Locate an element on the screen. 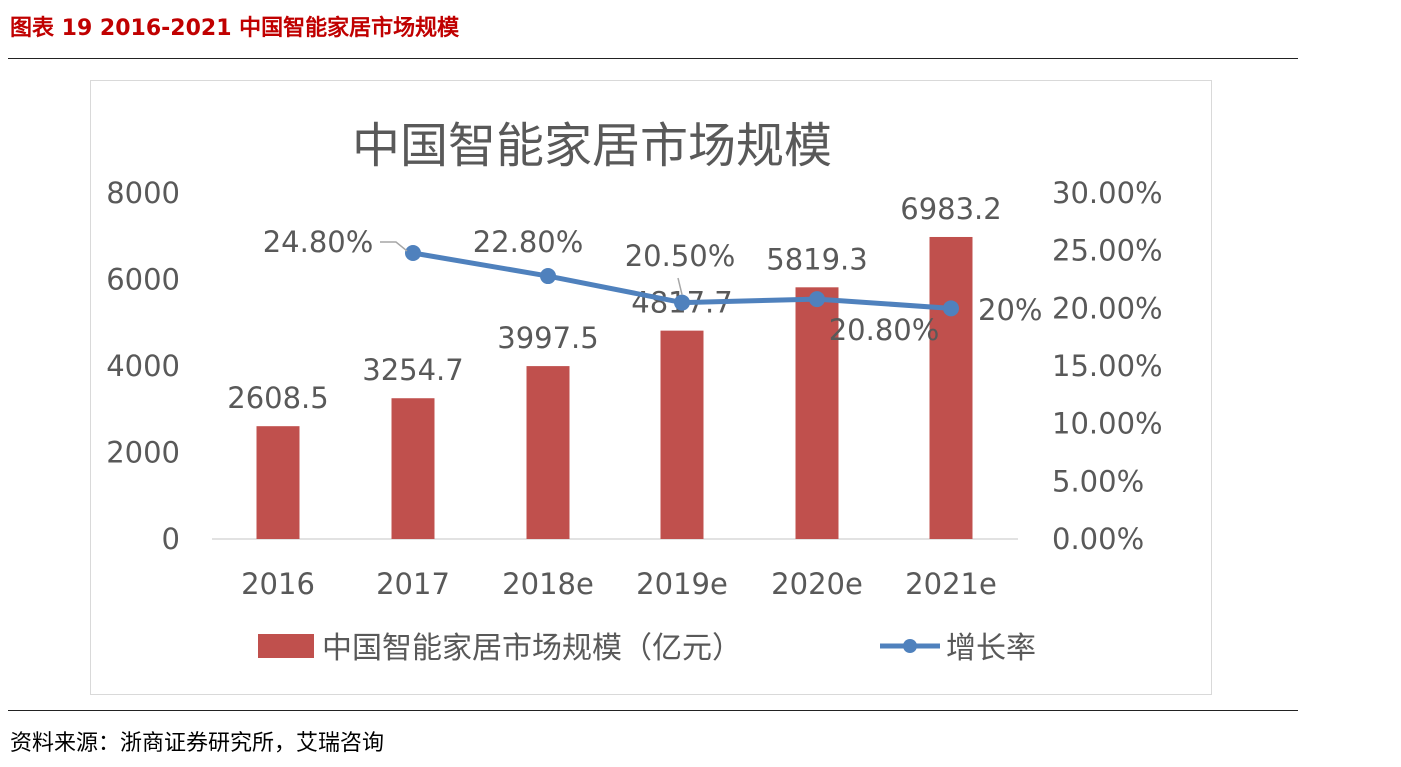 This screenshot has height=767, width=1401. left-axis: 0 2000 4000 6000 8000 is located at coordinates (143, 366).